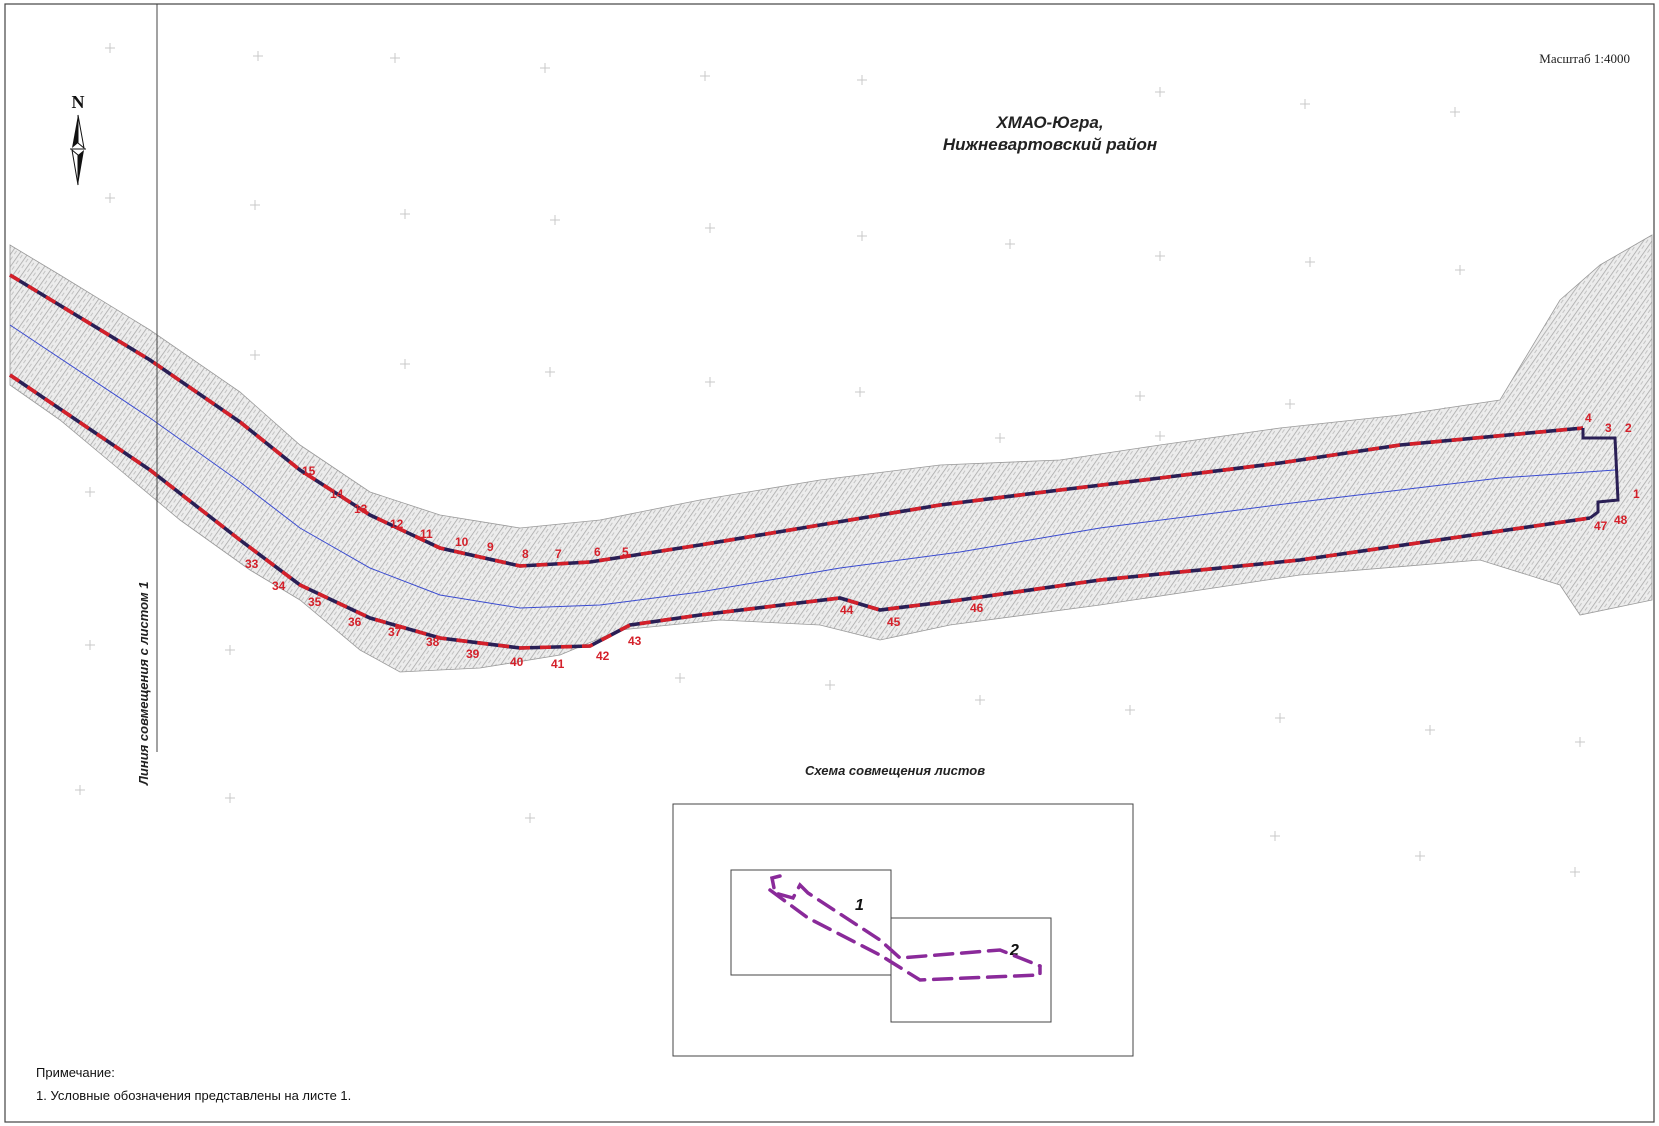  What do you see at coordinates (1588, 418) in the screenshot?
I see `point-label-4: 4` at bounding box center [1588, 418].